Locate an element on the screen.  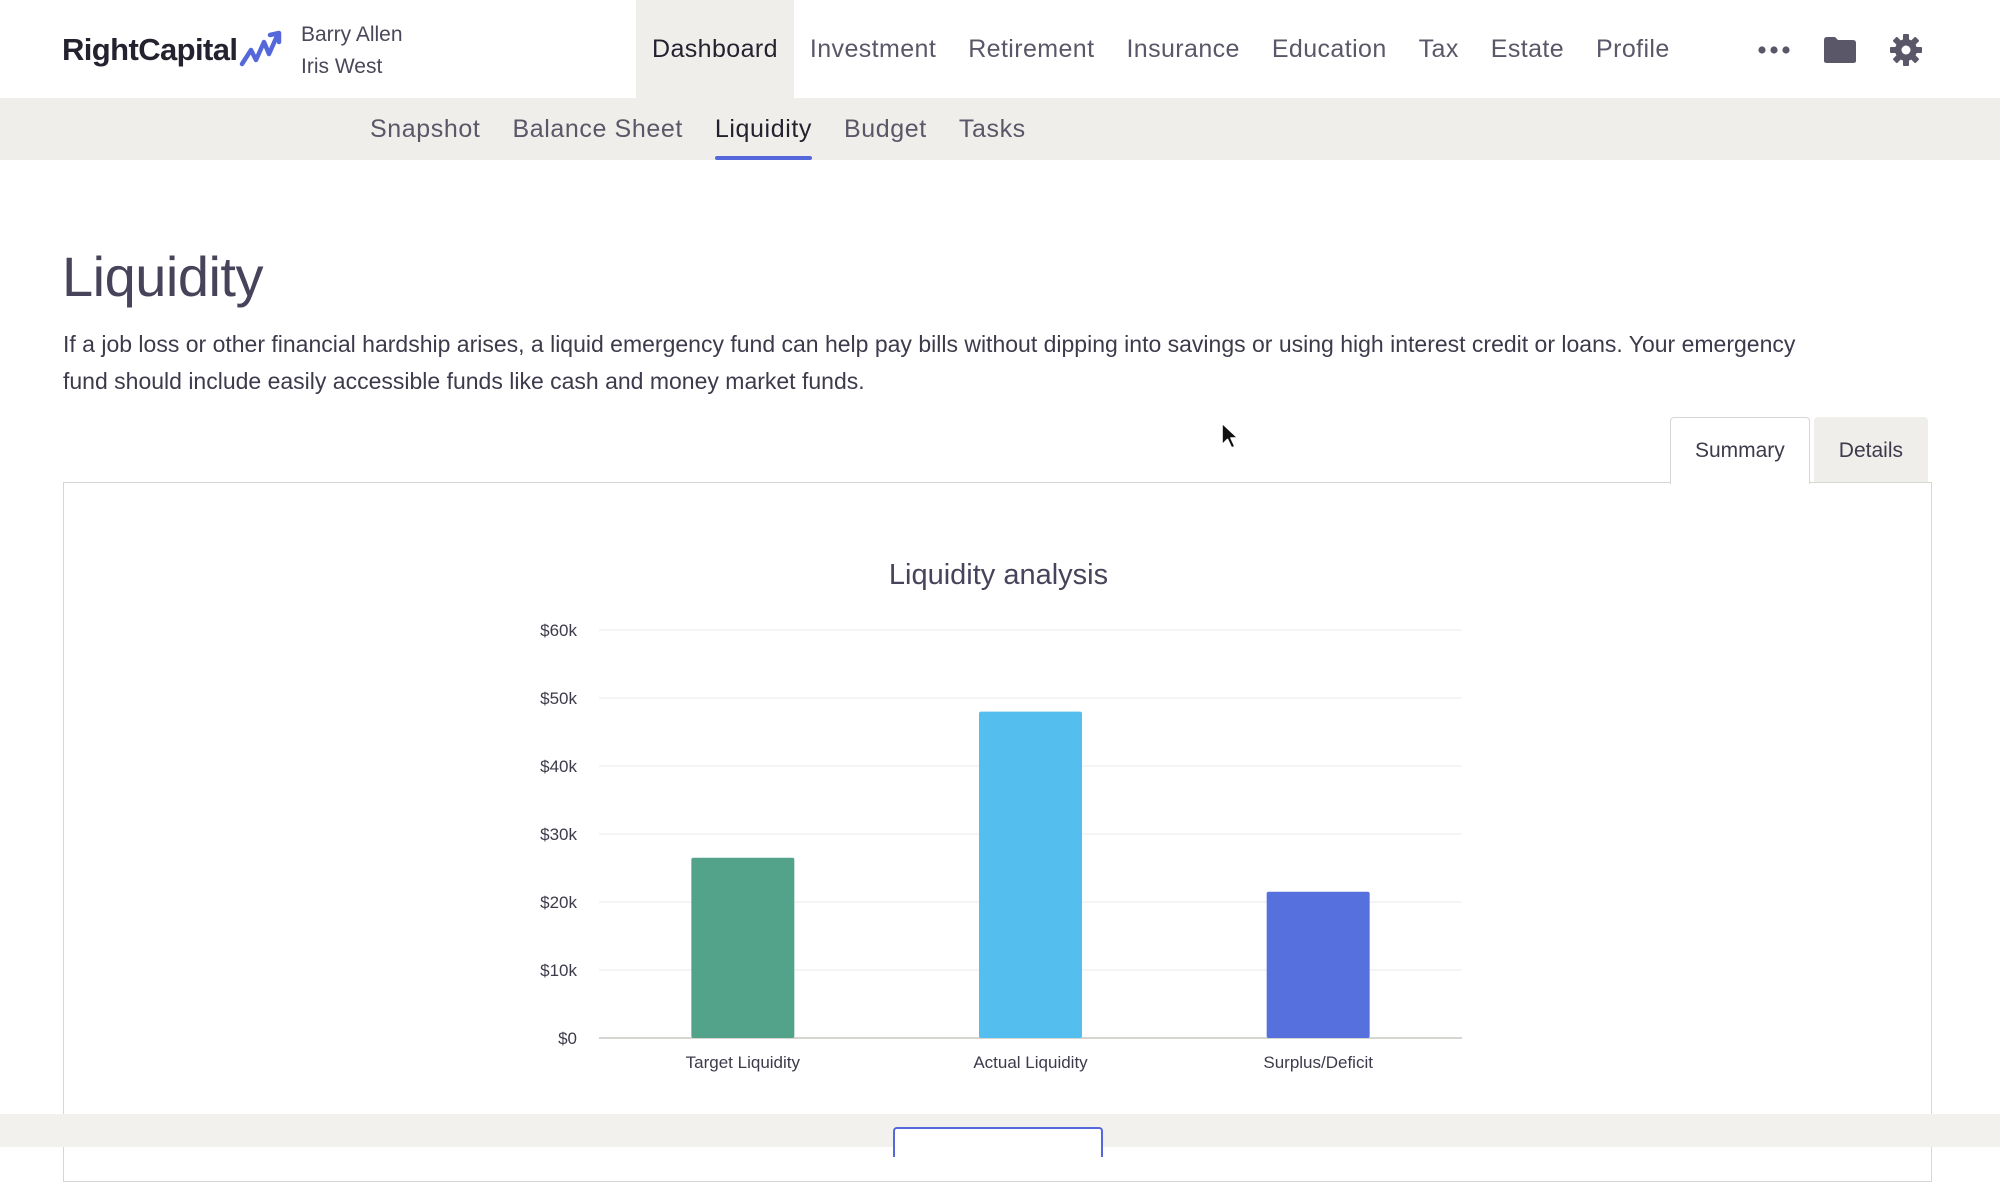
x-category-label: Target Liquidity is located at coordinates (743, 1062).